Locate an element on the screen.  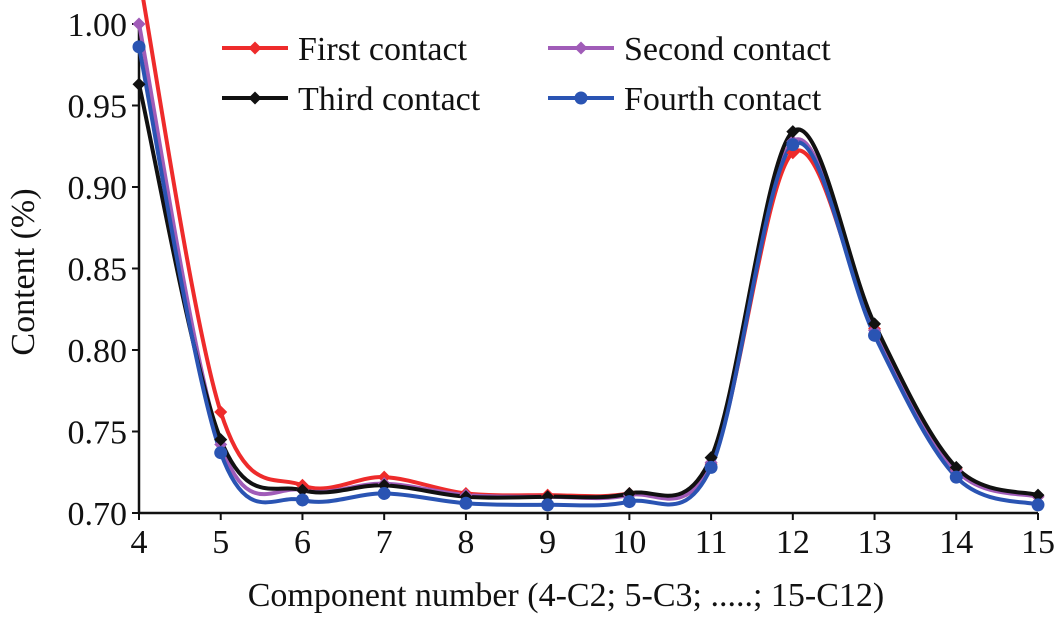
x-tick-label: 13 is located at coordinates (875, 542).